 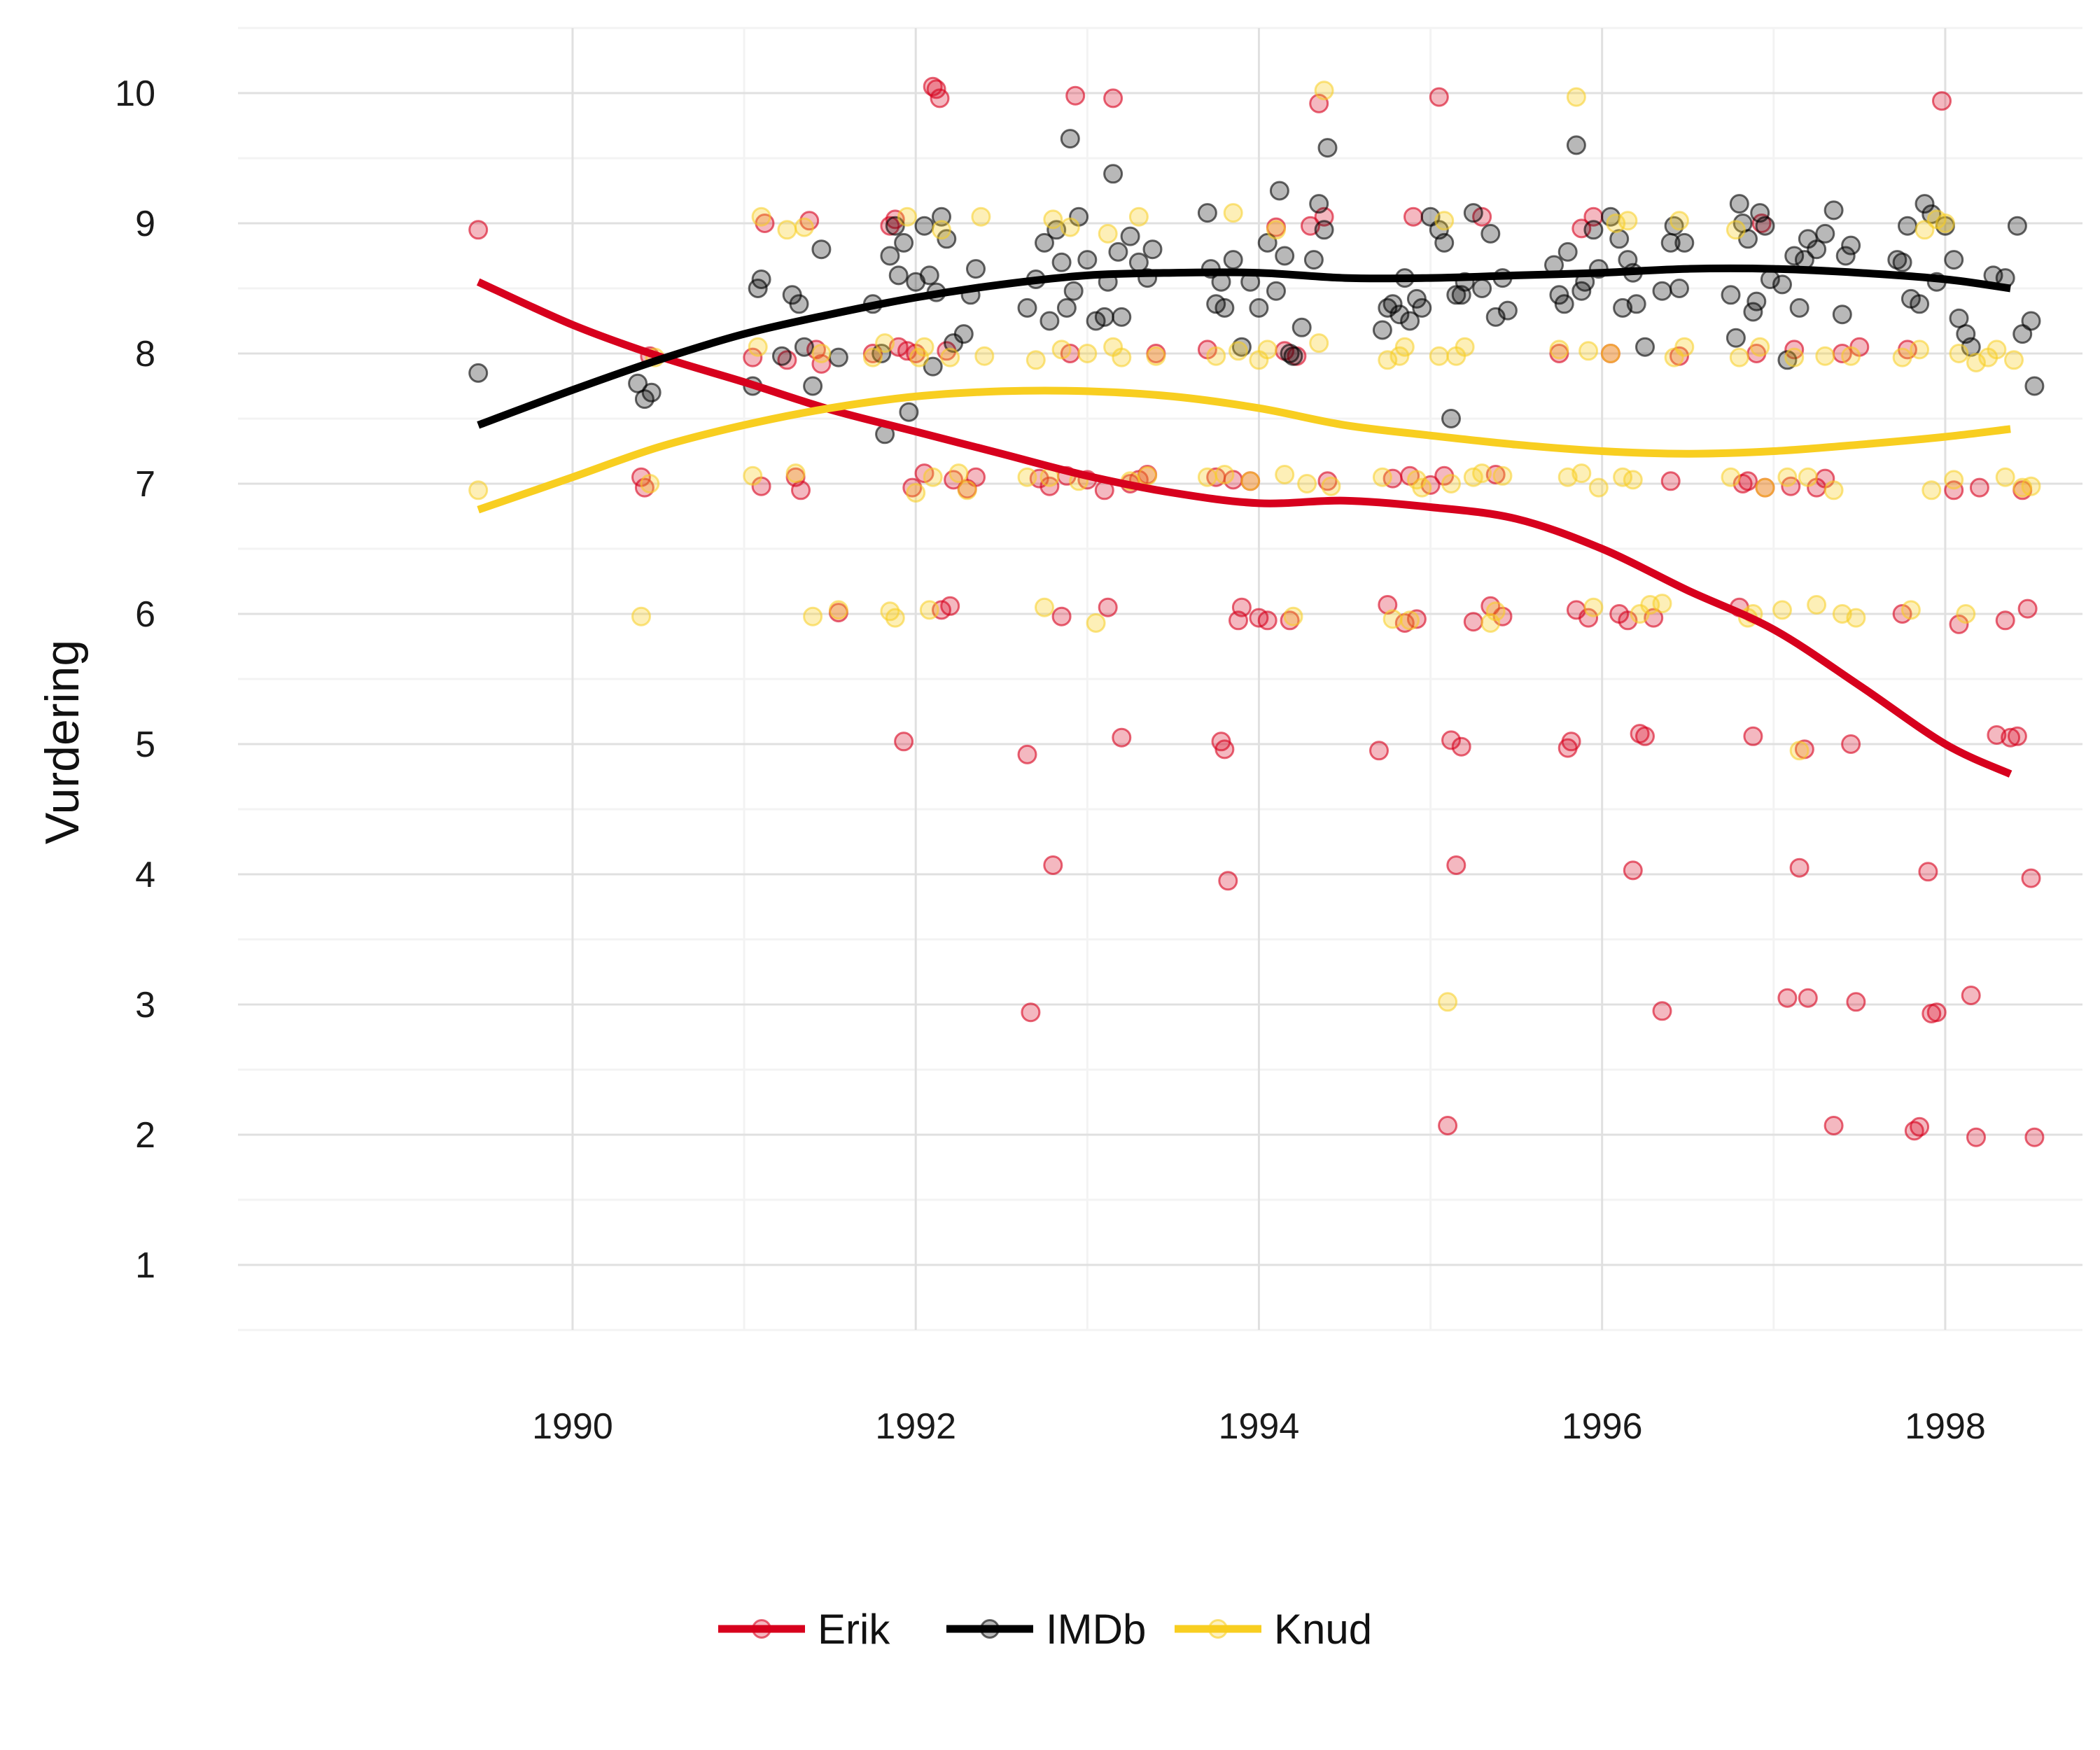 What do you see at coordinates (572, 1426) in the screenshot?
I see `x-tick-label: 1990` at bounding box center [572, 1426].